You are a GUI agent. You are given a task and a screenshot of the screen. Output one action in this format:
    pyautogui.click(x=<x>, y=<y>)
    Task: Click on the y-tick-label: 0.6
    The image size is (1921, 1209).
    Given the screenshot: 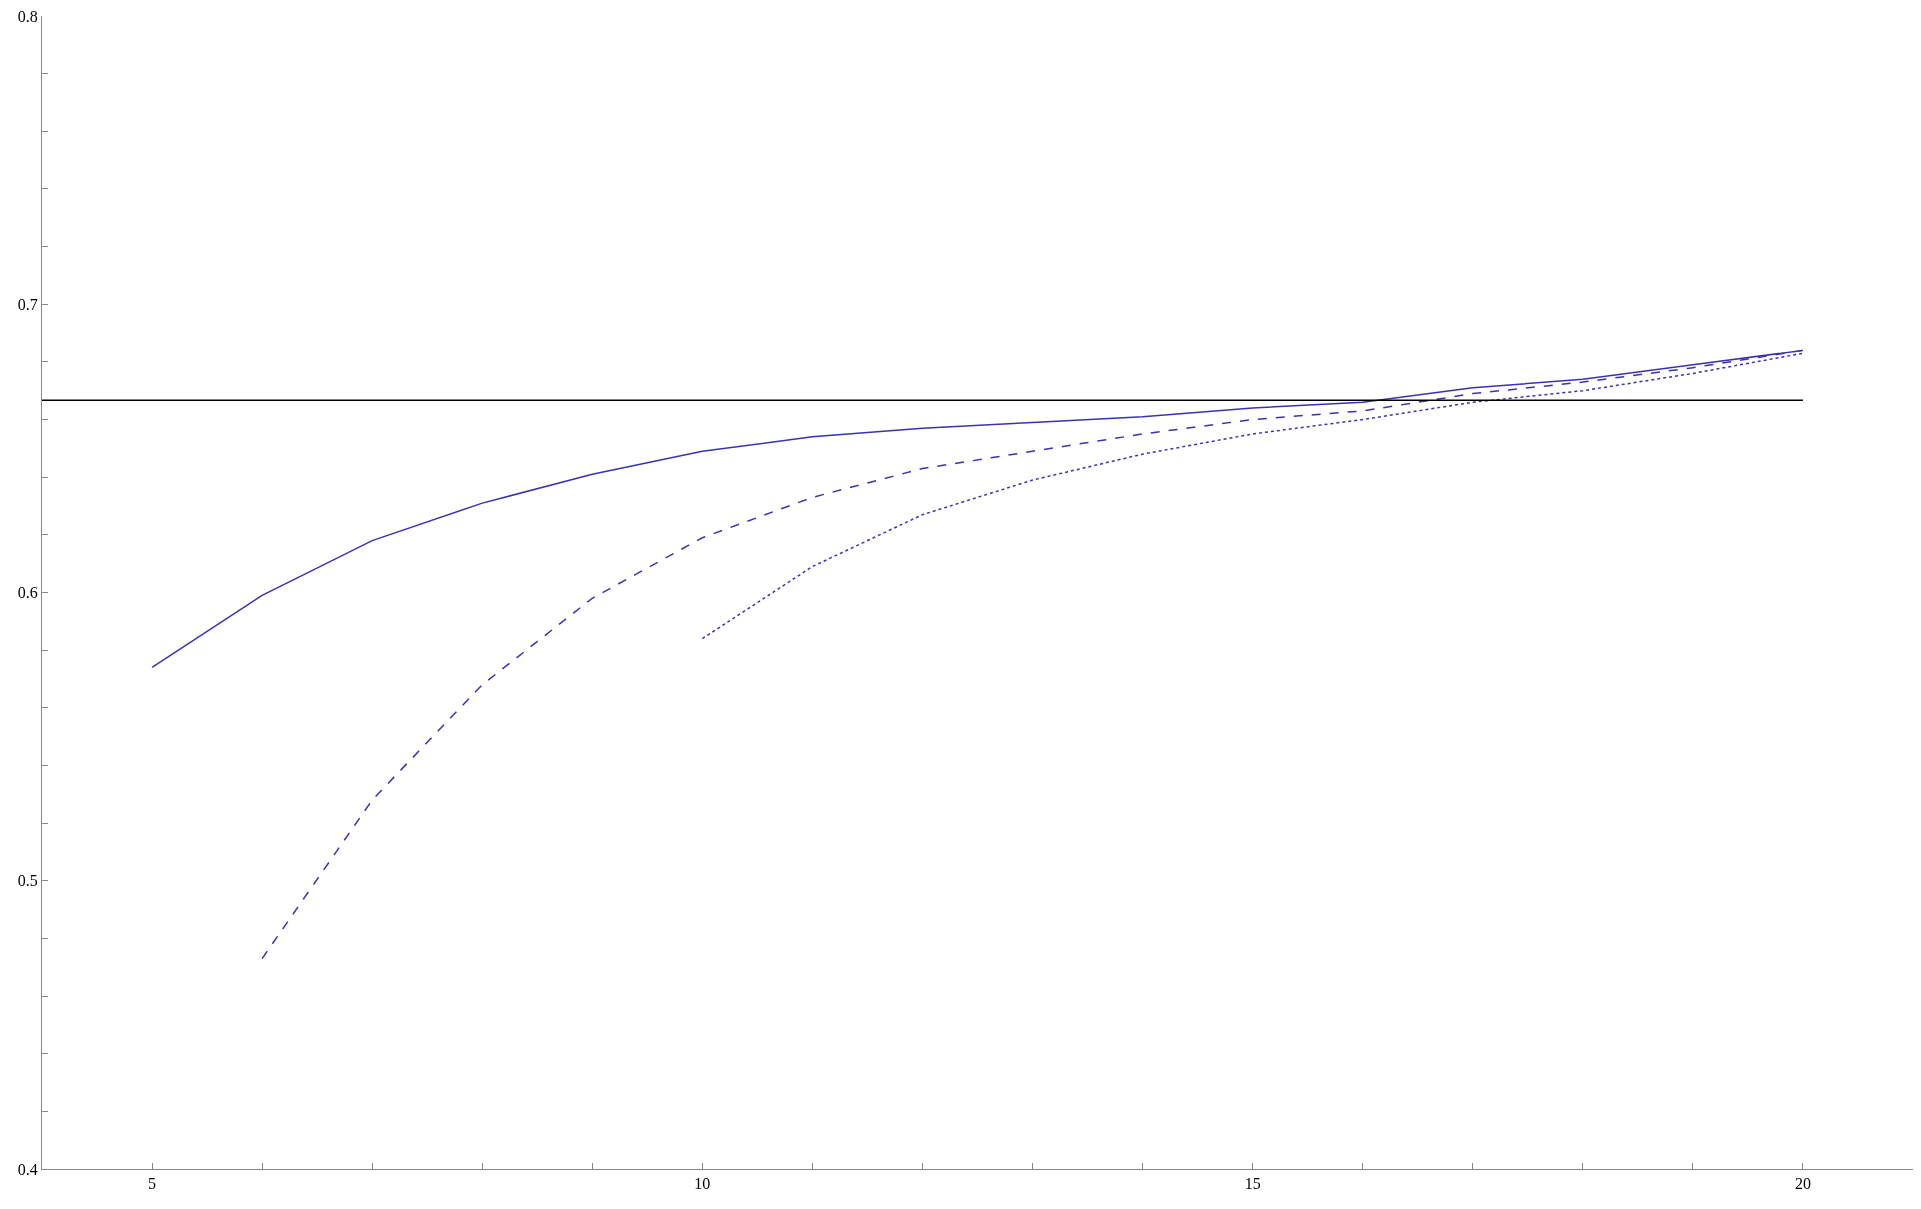 What is the action you would take?
    pyautogui.click(x=27, y=593)
    